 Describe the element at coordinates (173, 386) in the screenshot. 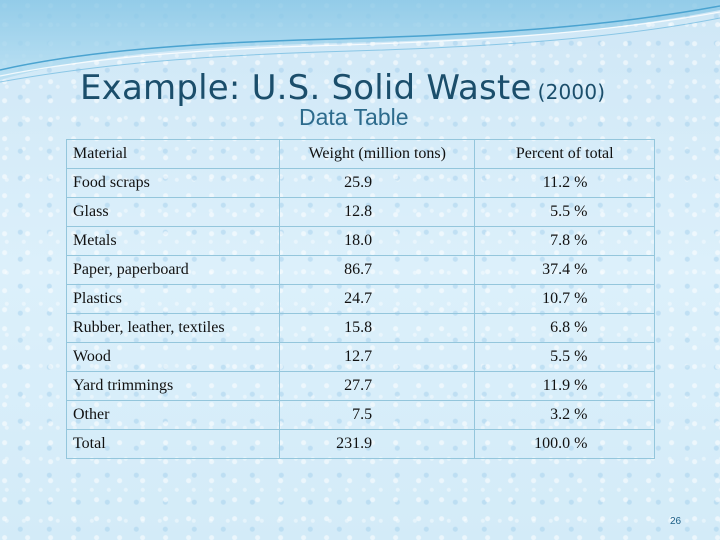

I see `cell-material: Yard trimmings` at that location.